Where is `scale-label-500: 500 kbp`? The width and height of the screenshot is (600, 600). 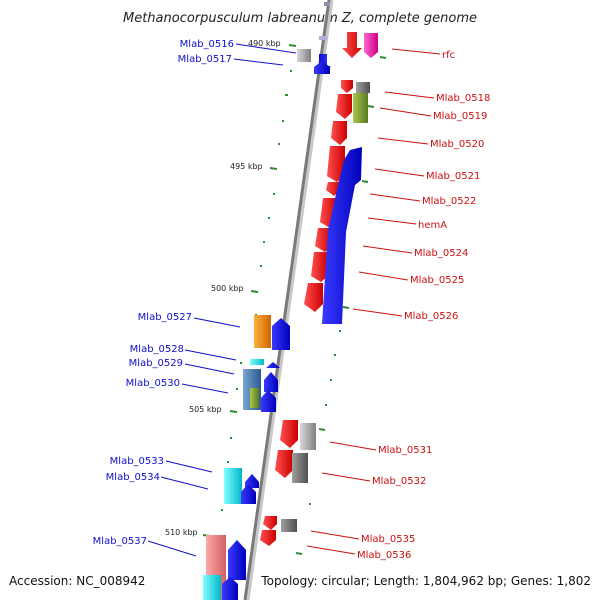
scale-label-500: 500 kbp is located at coordinates (227, 288).